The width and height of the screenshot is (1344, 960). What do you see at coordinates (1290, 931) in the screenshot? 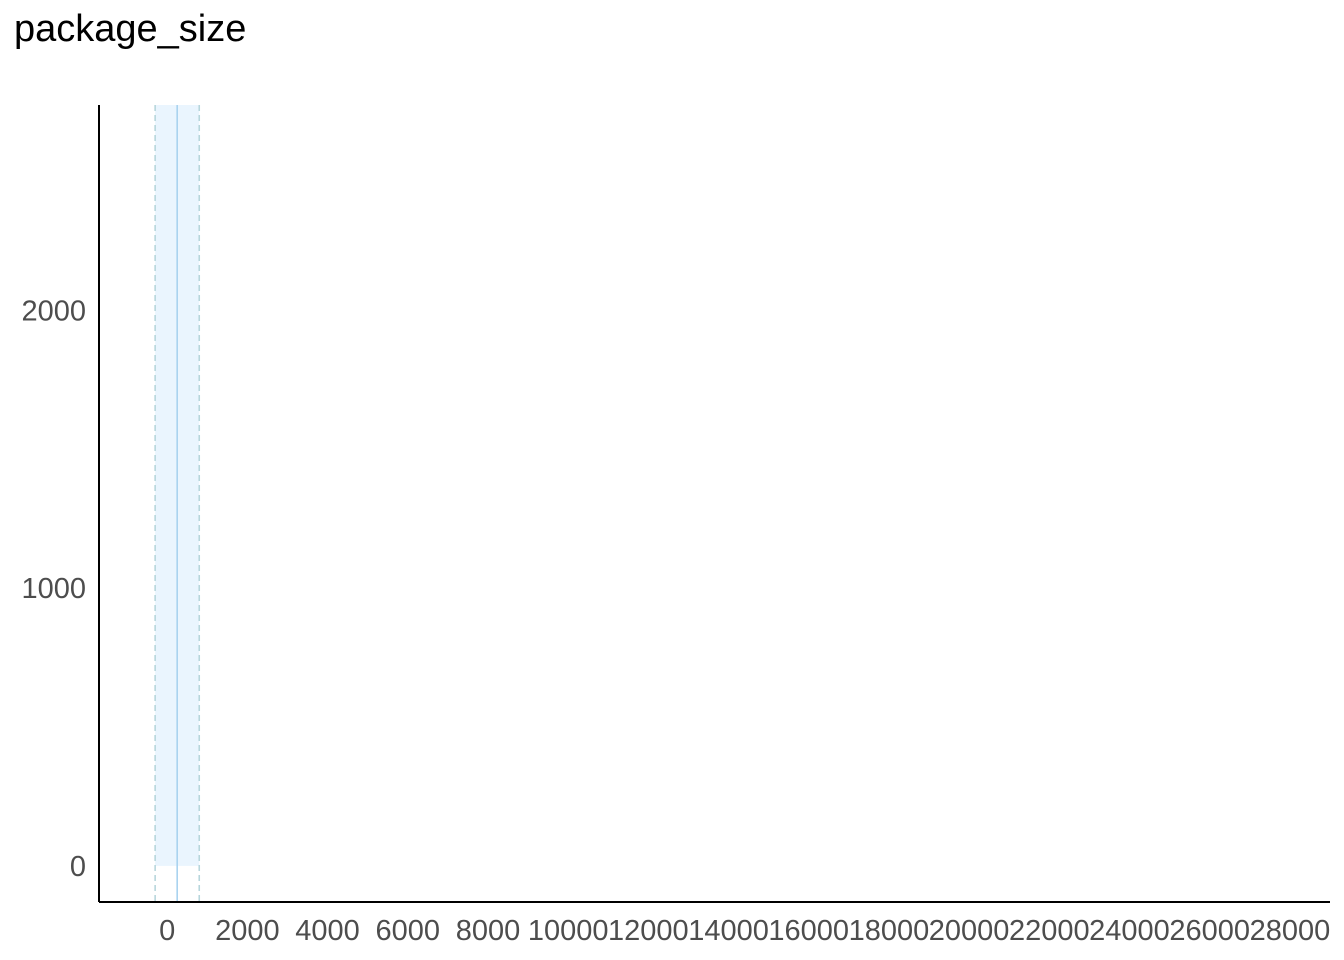
I see `x-tick-label: 28000` at bounding box center [1290, 931].